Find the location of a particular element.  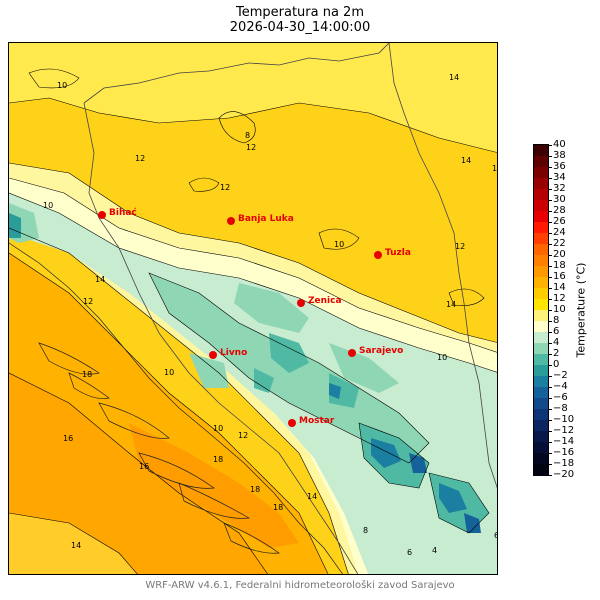

colorbar-tick-label: 6 is located at coordinates (556, 331).